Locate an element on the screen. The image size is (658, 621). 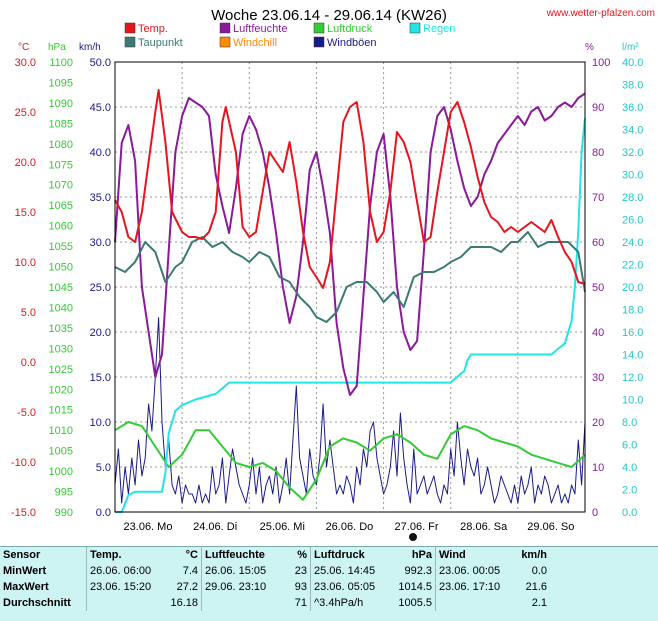
temp-time is located at coordinates (125, 603).